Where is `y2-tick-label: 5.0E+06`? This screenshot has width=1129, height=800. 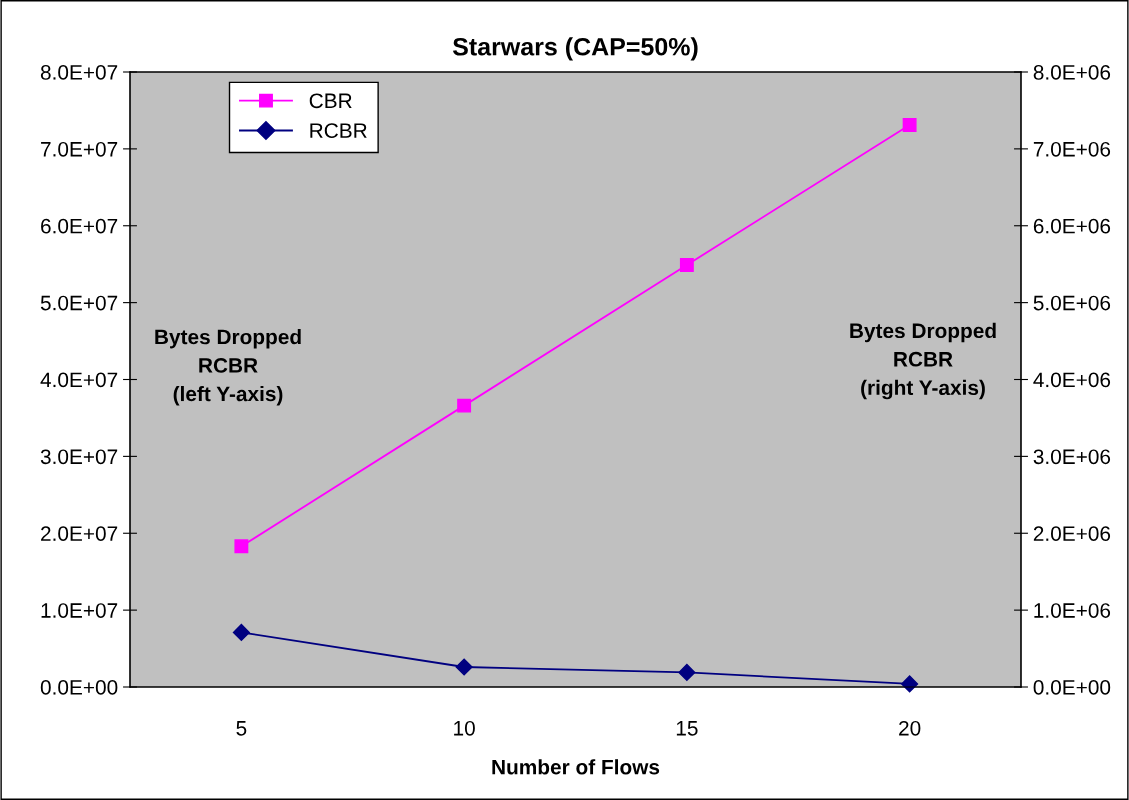
y2-tick-label: 5.0E+06 is located at coordinates (1072, 303).